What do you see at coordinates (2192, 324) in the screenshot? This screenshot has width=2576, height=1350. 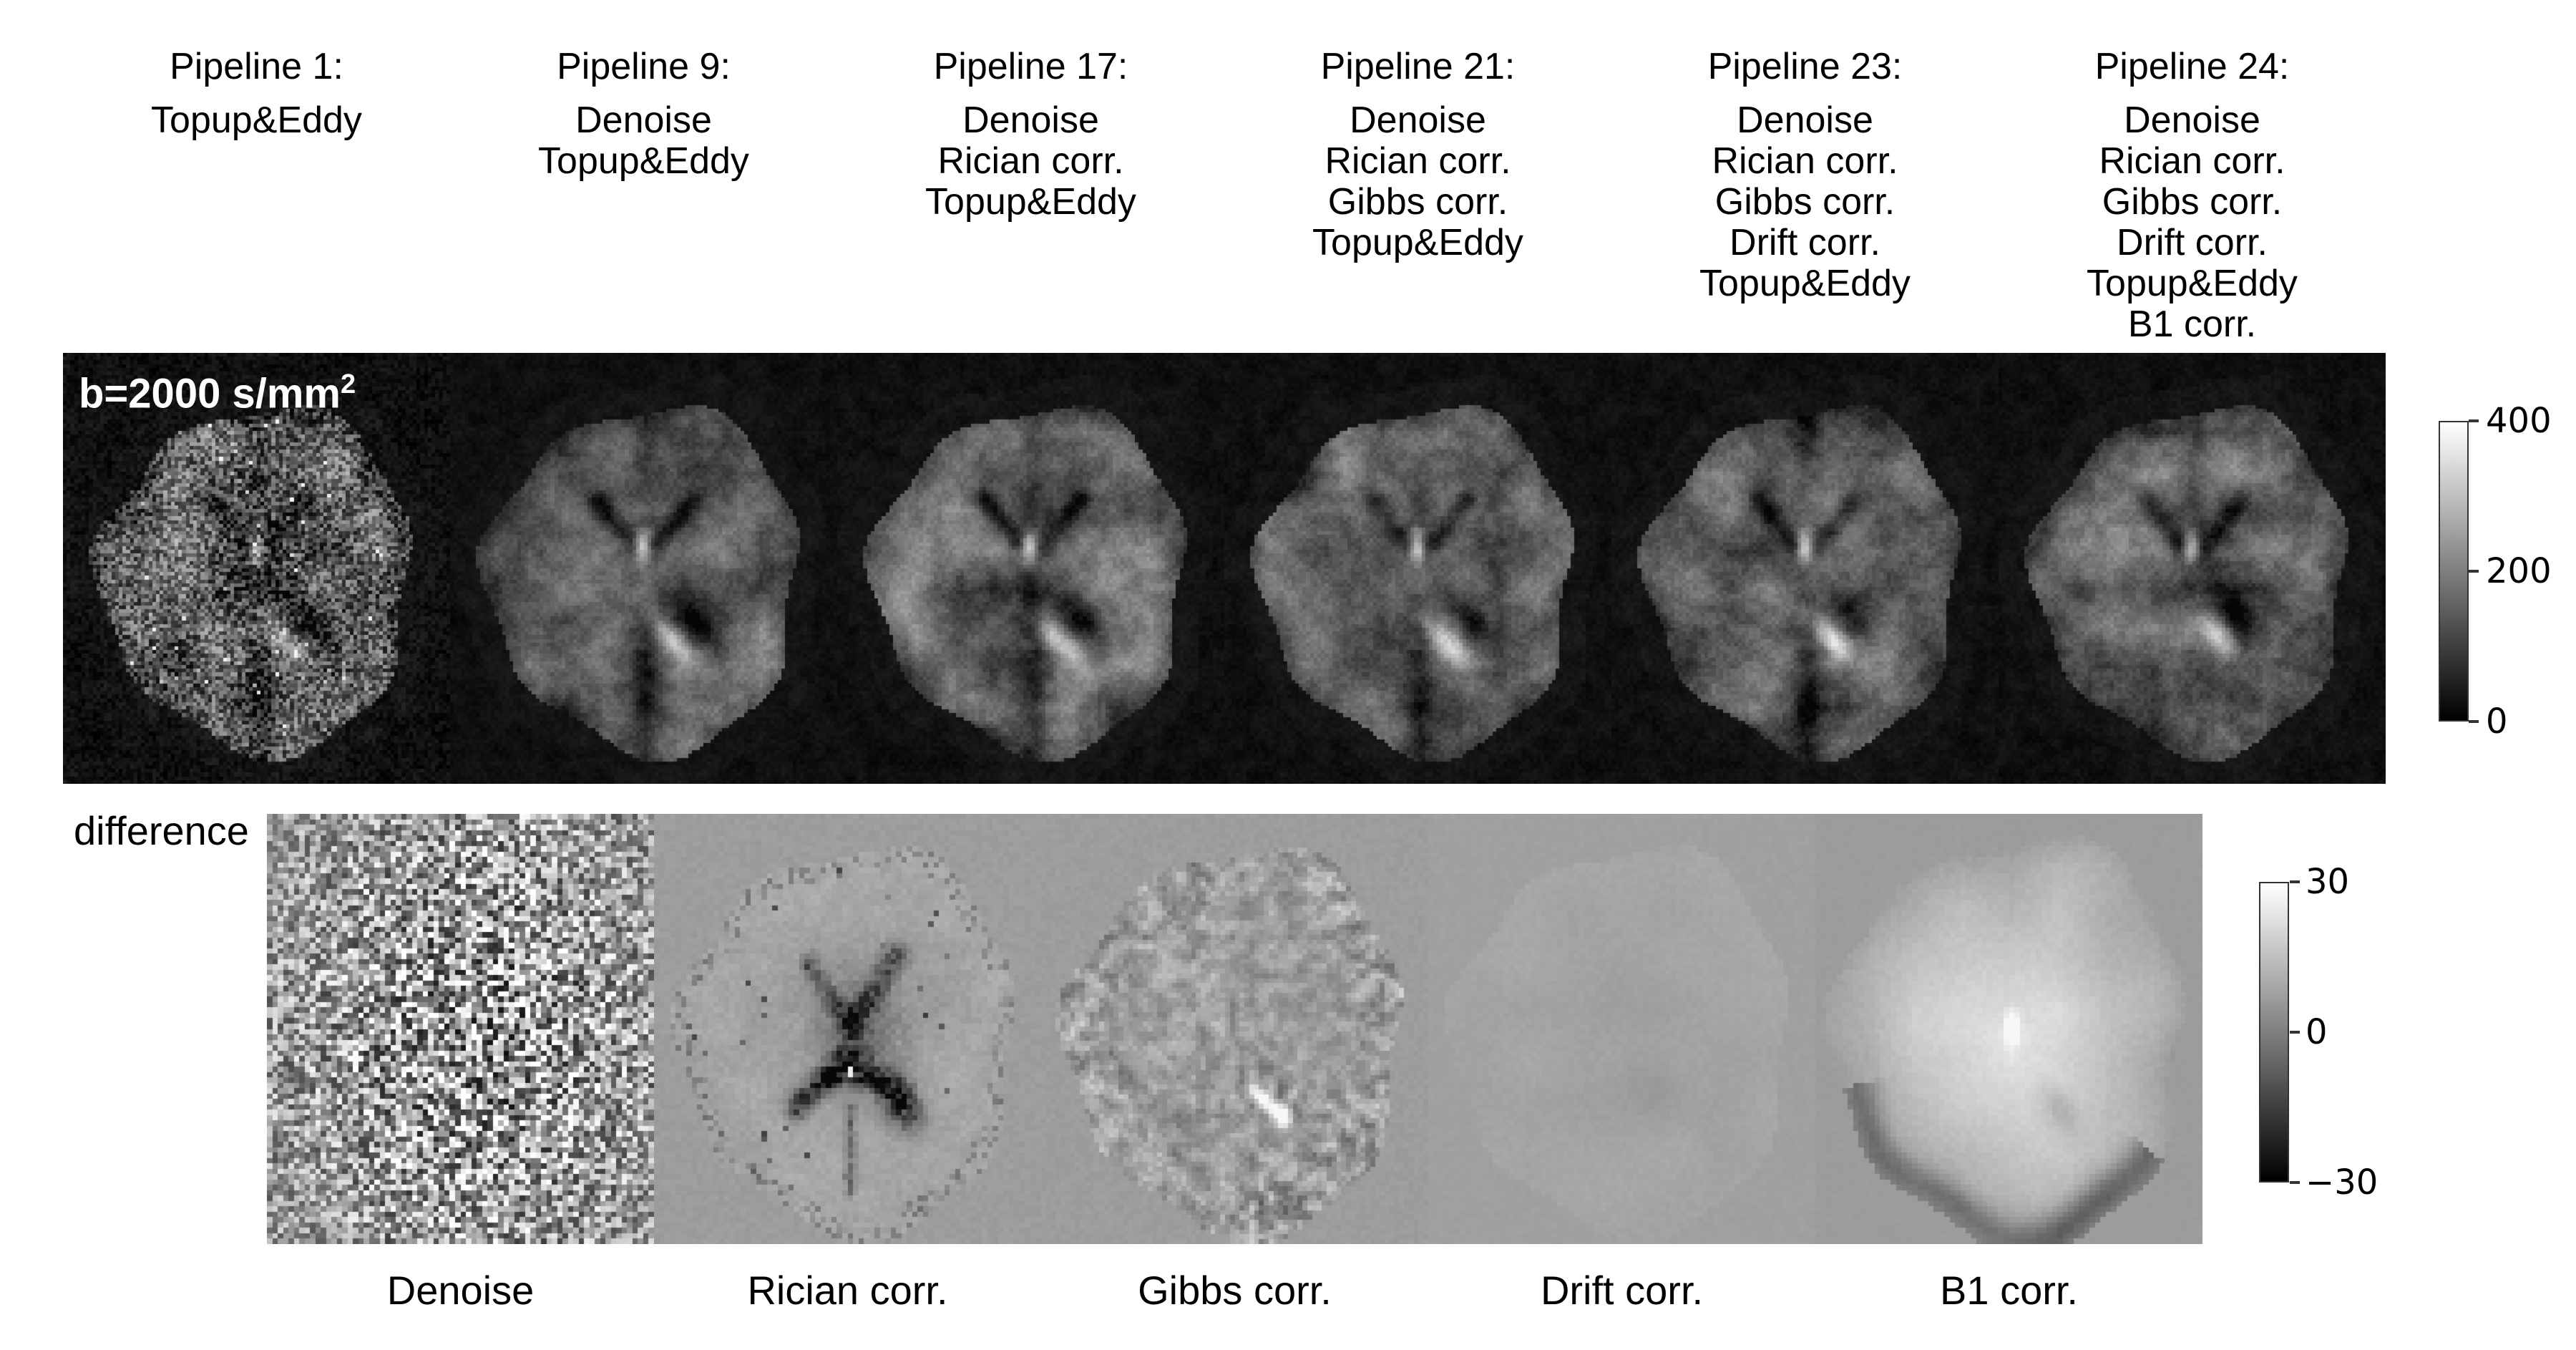 I see `pipeline-step: B1 corr.` at bounding box center [2192, 324].